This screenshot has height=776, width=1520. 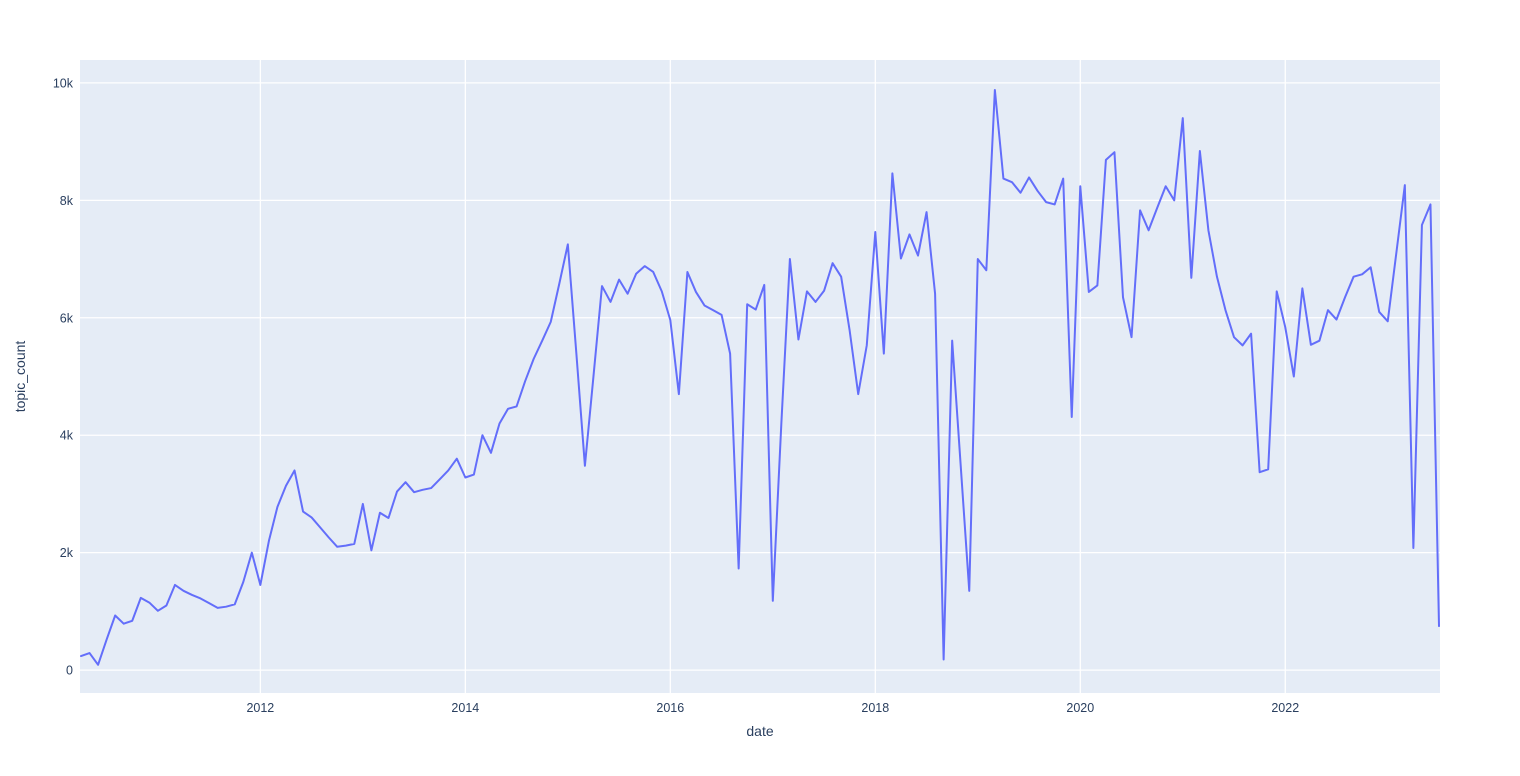 What do you see at coordinates (875, 708) in the screenshot?
I see `x-tick-label: 2018` at bounding box center [875, 708].